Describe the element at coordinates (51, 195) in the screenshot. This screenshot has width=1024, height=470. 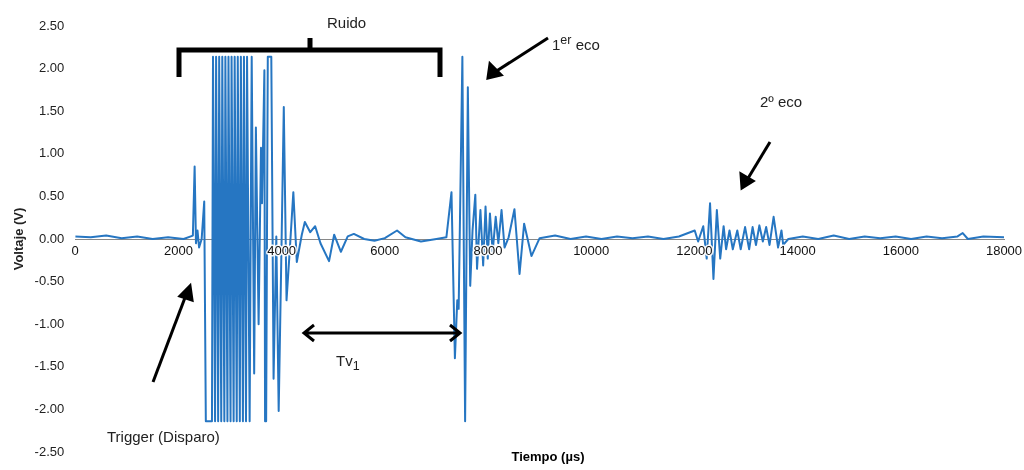
I see `y-tick-label: 0.50` at that location.